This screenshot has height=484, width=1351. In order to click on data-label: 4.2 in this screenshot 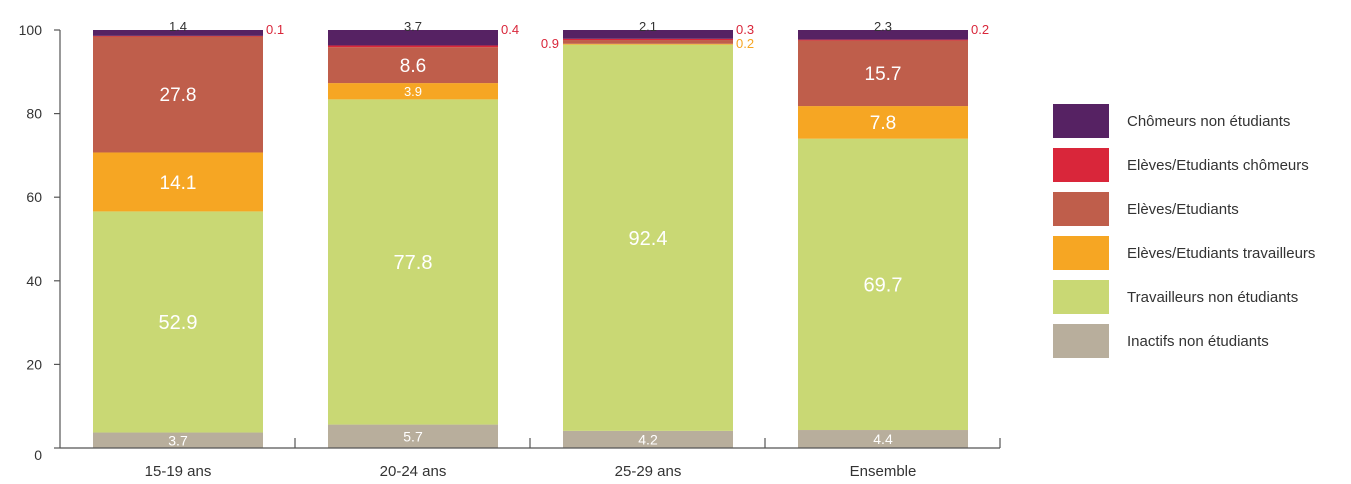, I will do `click(648, 439)`.